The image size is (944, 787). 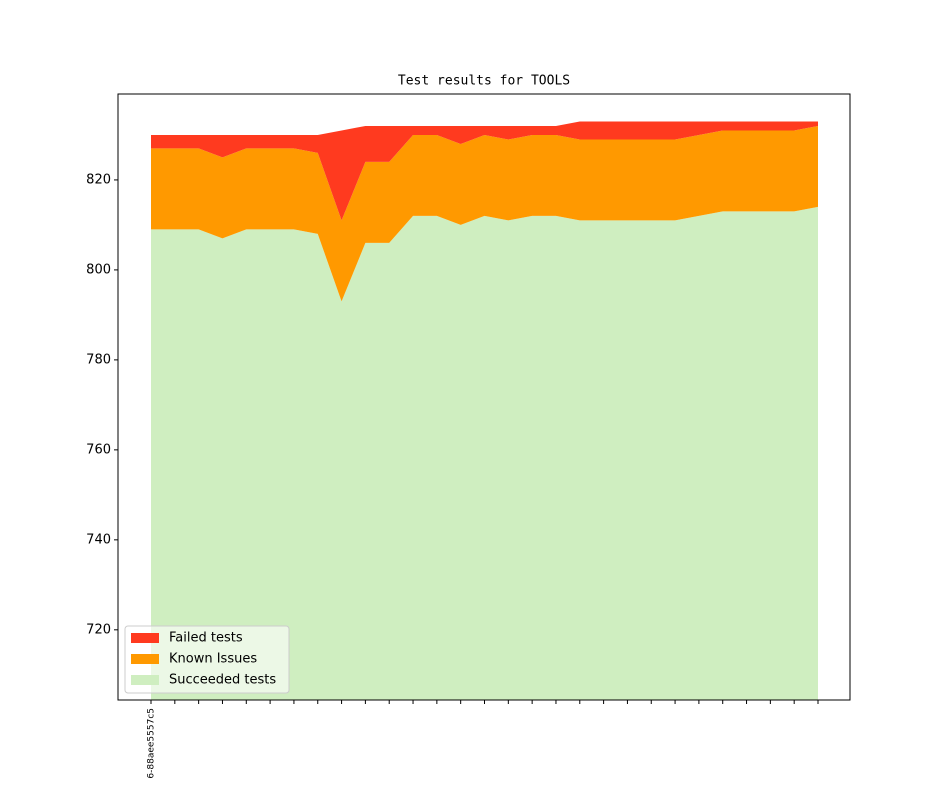 What do you see at coordinates (213, 659) in the screenshot?
I see `legend-label: Known Issues` at bounding box center [213, 659].